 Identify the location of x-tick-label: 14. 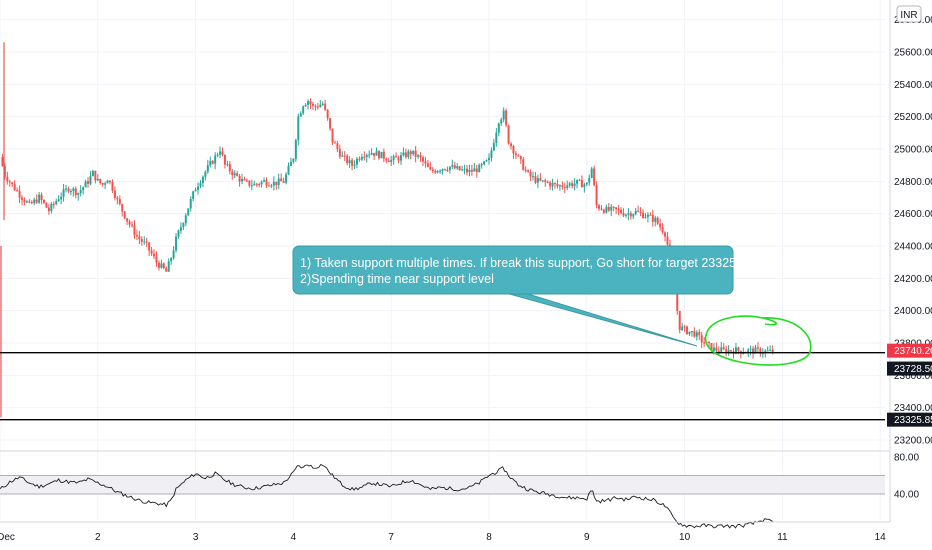
(881, 537).